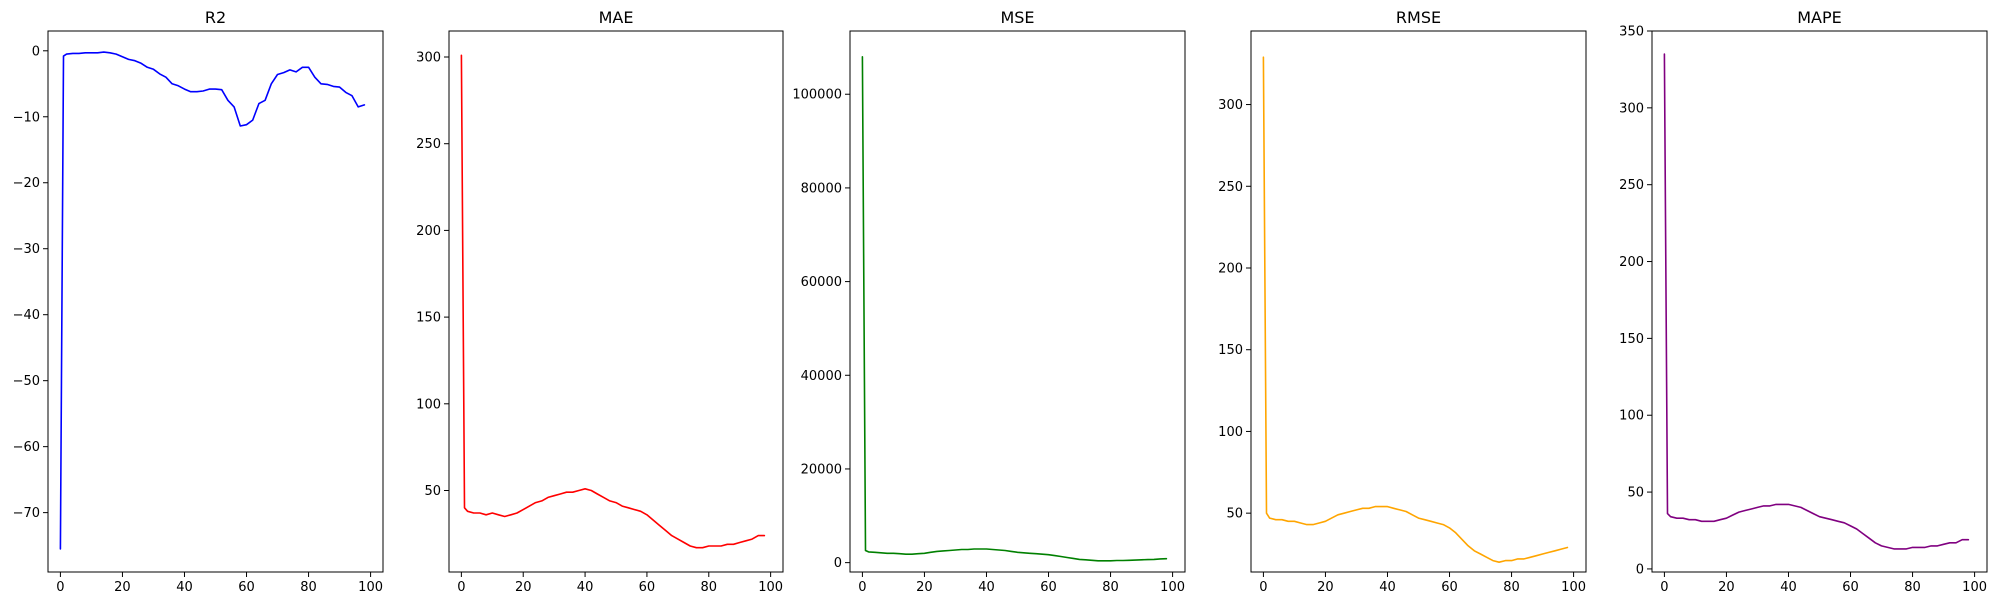  I want to click on series-line-r2, so click(212, 300).